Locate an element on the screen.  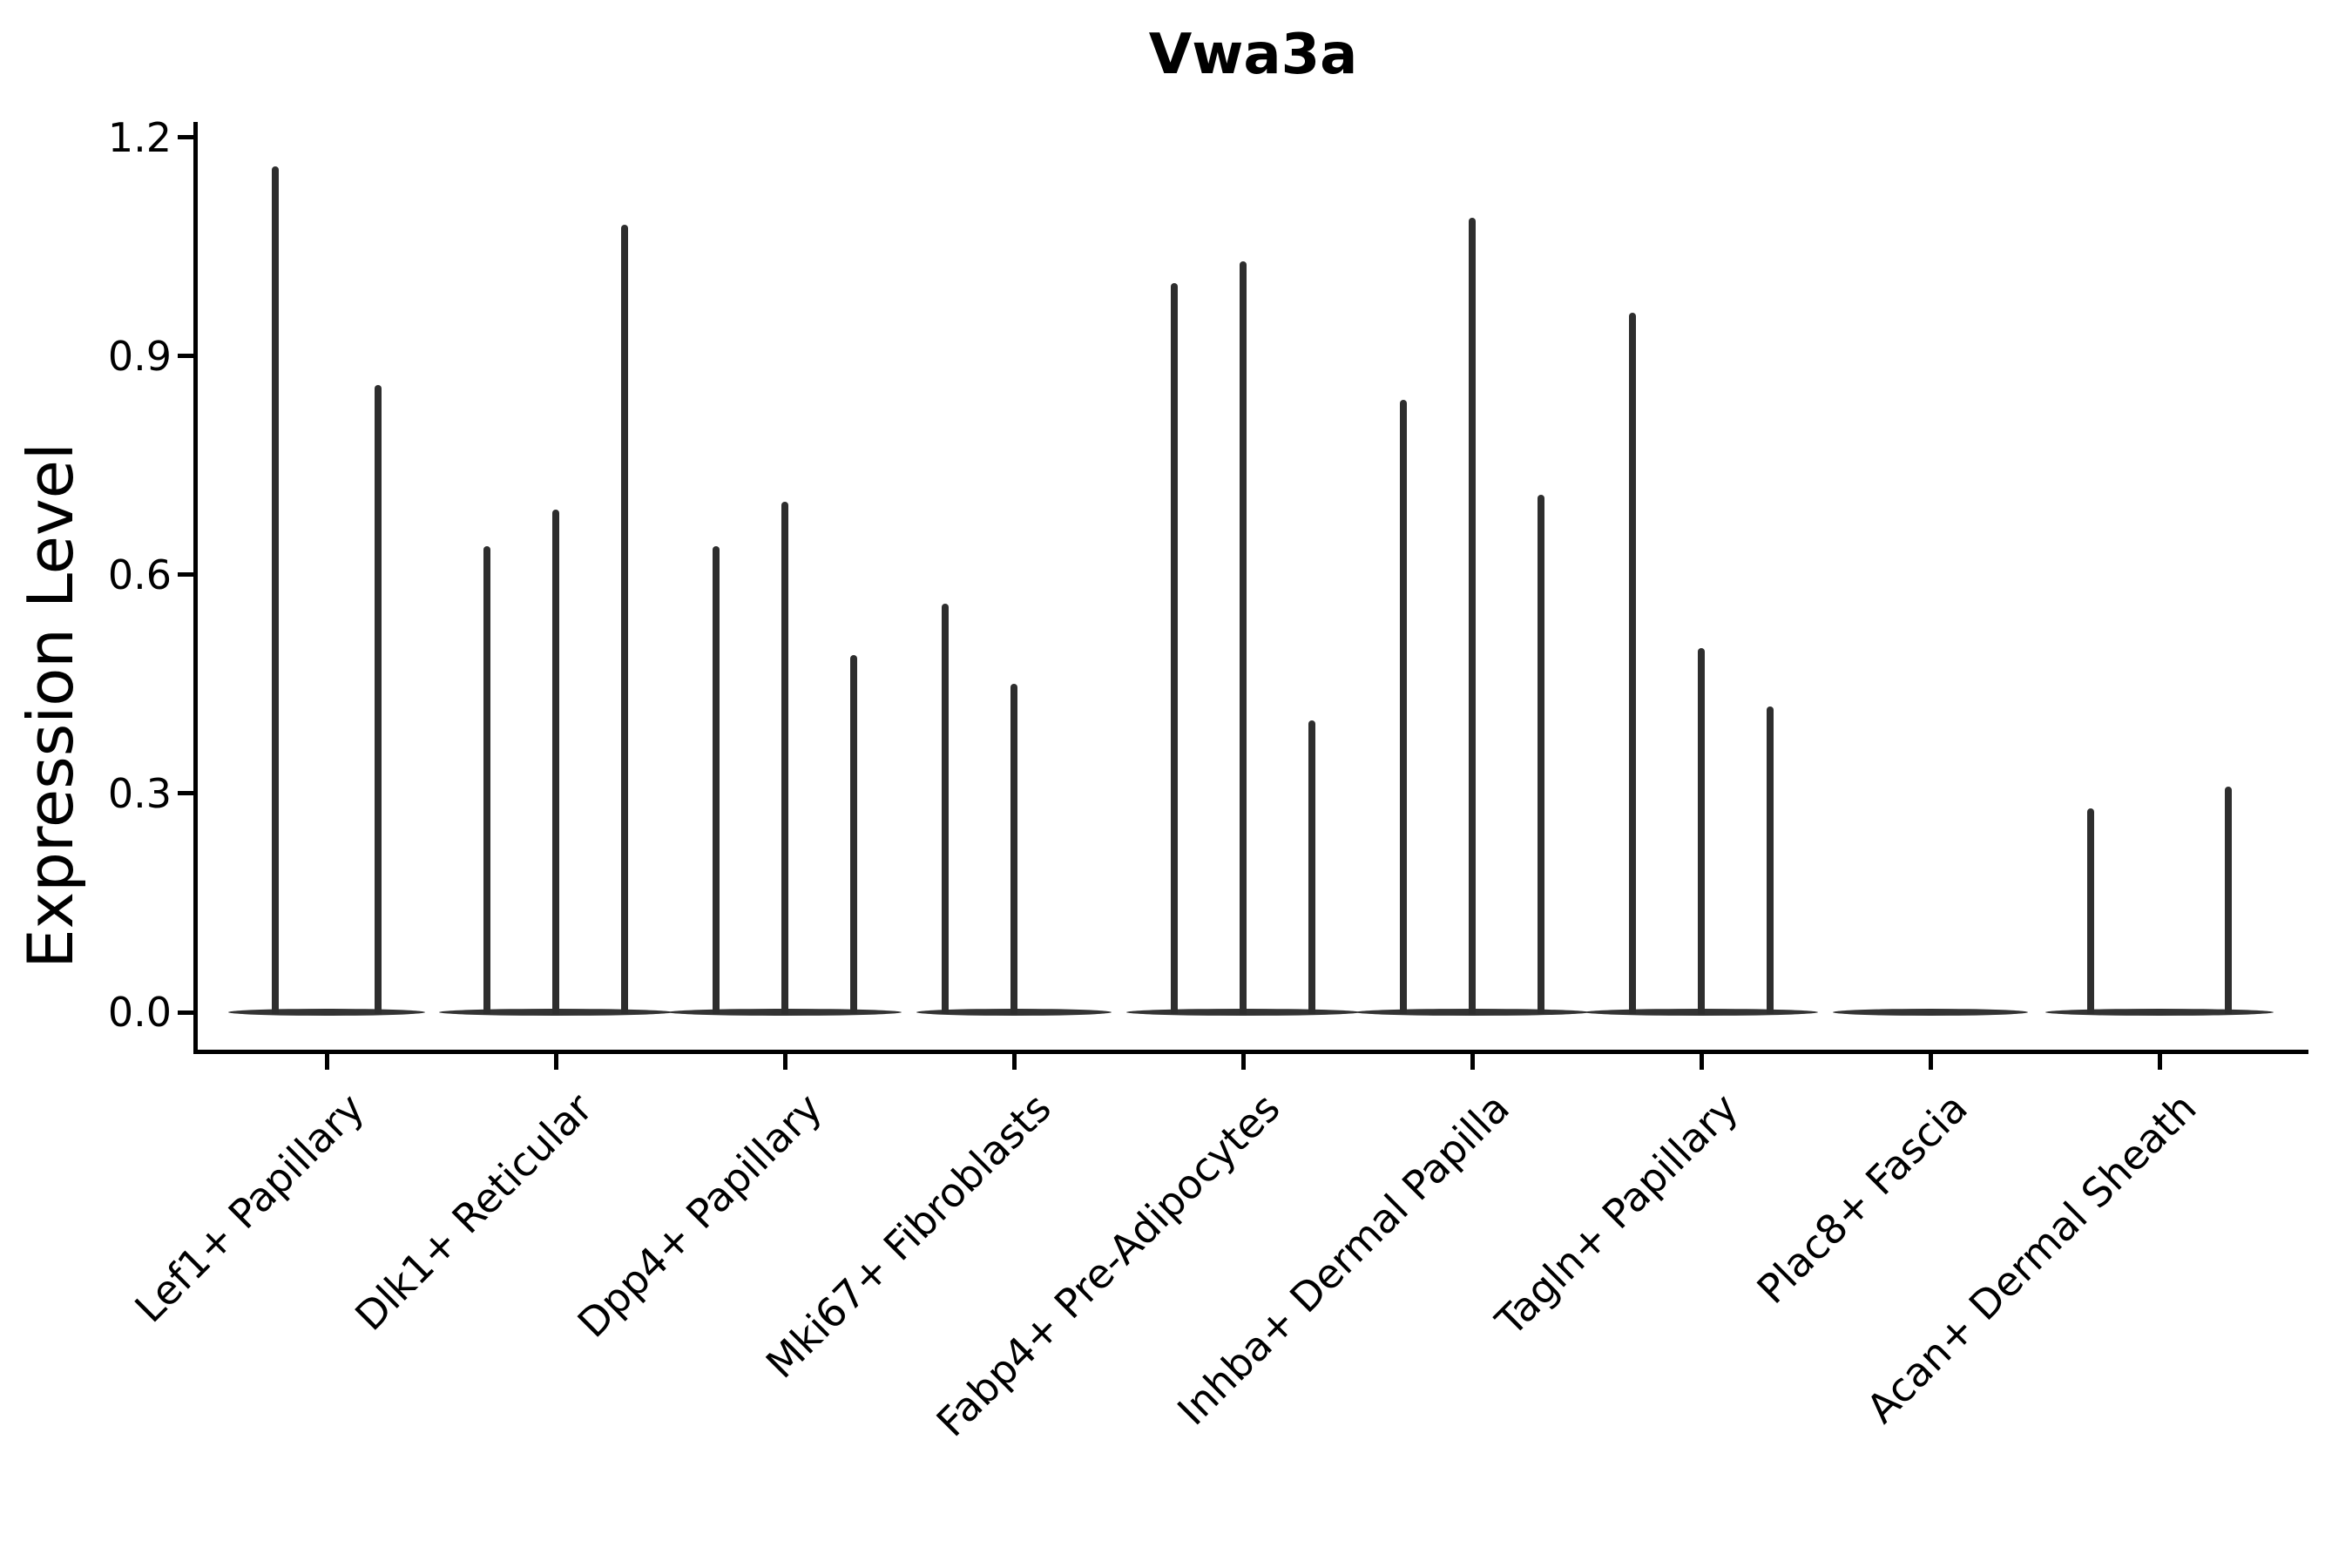
y-axis-label: Expression Level is located at coordinates (50, 706).